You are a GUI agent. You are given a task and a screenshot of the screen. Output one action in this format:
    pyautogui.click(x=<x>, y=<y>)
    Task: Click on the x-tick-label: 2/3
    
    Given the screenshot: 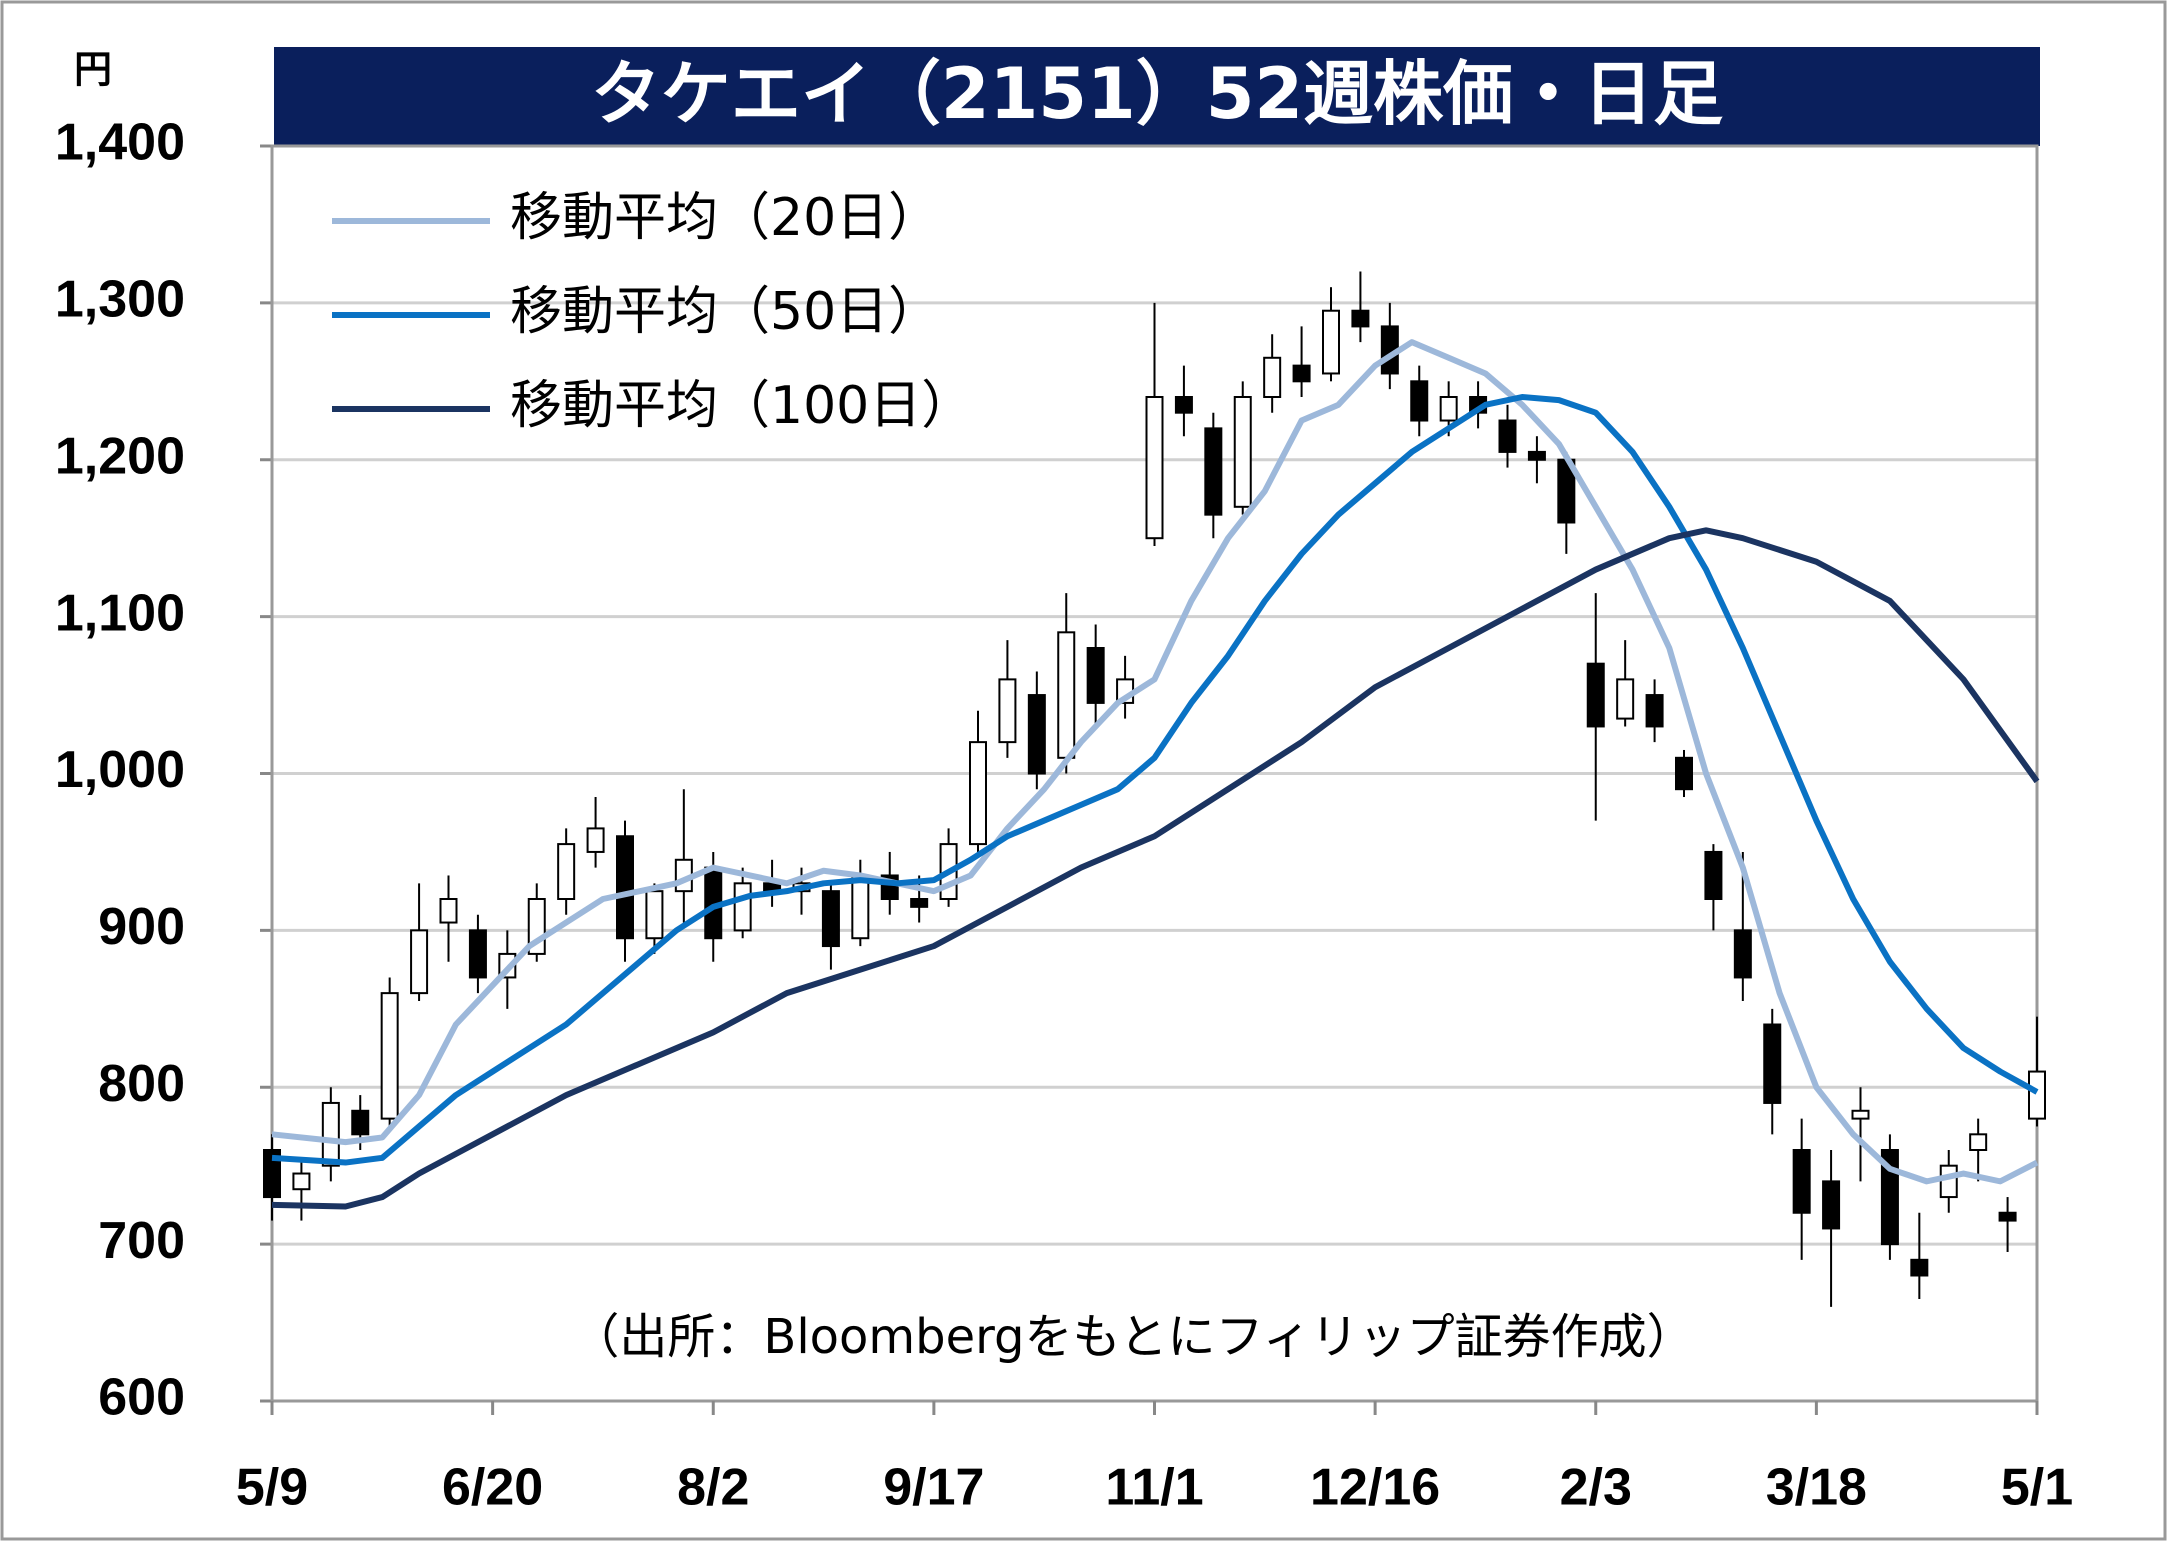 What is the action you would take?
    pyautogui.click(x=1596, y=1488)
    